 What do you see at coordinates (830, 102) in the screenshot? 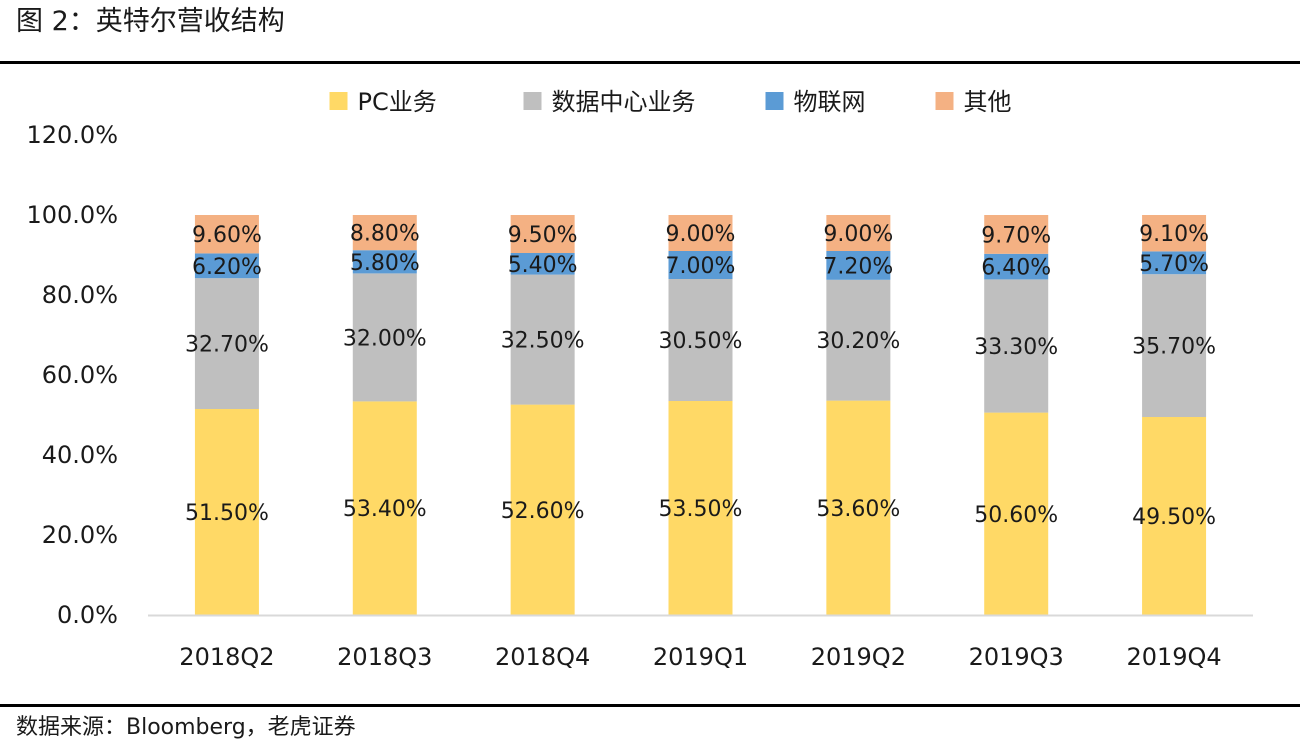
I see `legend-label: 物联网` at bounding box center [830, 102].